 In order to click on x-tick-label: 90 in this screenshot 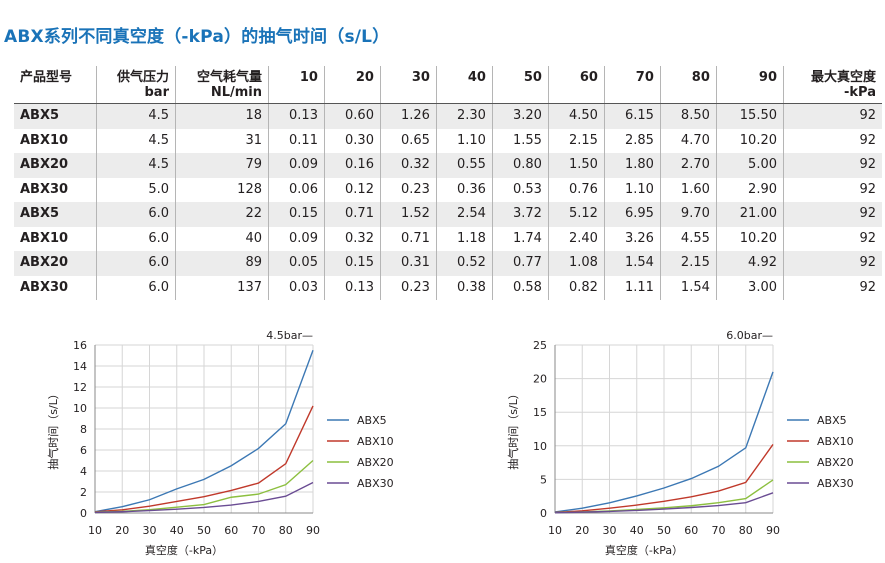, I will do `click(773, 530)`.